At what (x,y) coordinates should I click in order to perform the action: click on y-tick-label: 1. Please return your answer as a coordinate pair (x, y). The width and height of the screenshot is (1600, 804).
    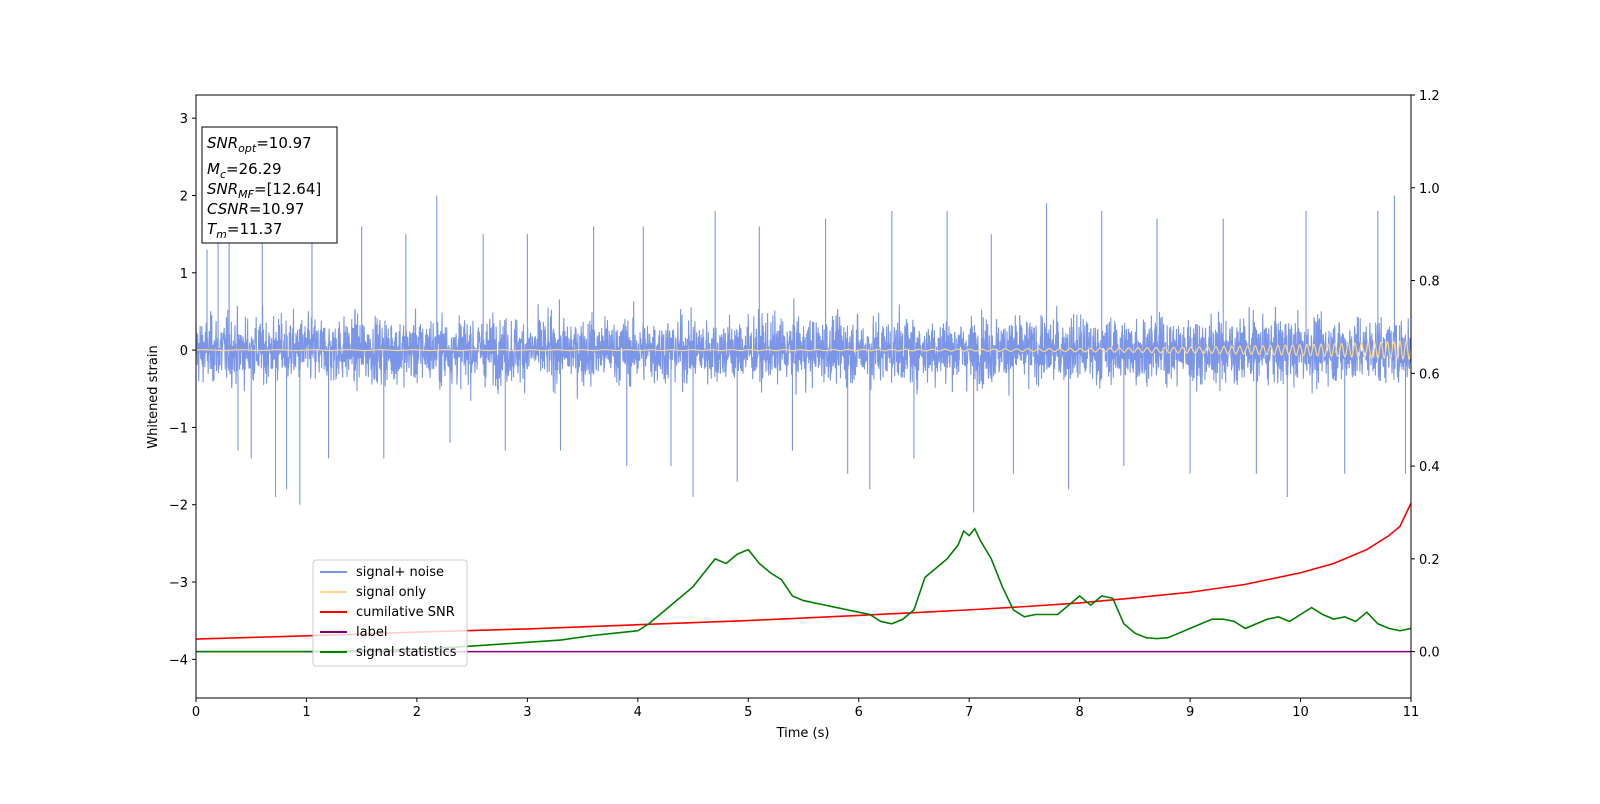
    Looking at the image, I should click on (184, 274).